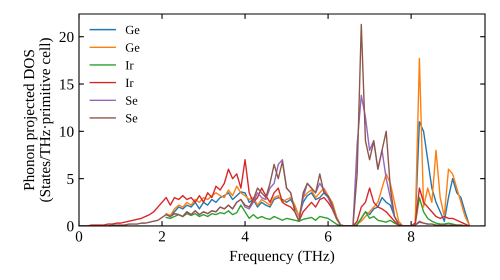 The image size is (500, 280). Describe the element at coordinates (328, 236) in the screenshot. I see `x-tick-label: 6` at that location.